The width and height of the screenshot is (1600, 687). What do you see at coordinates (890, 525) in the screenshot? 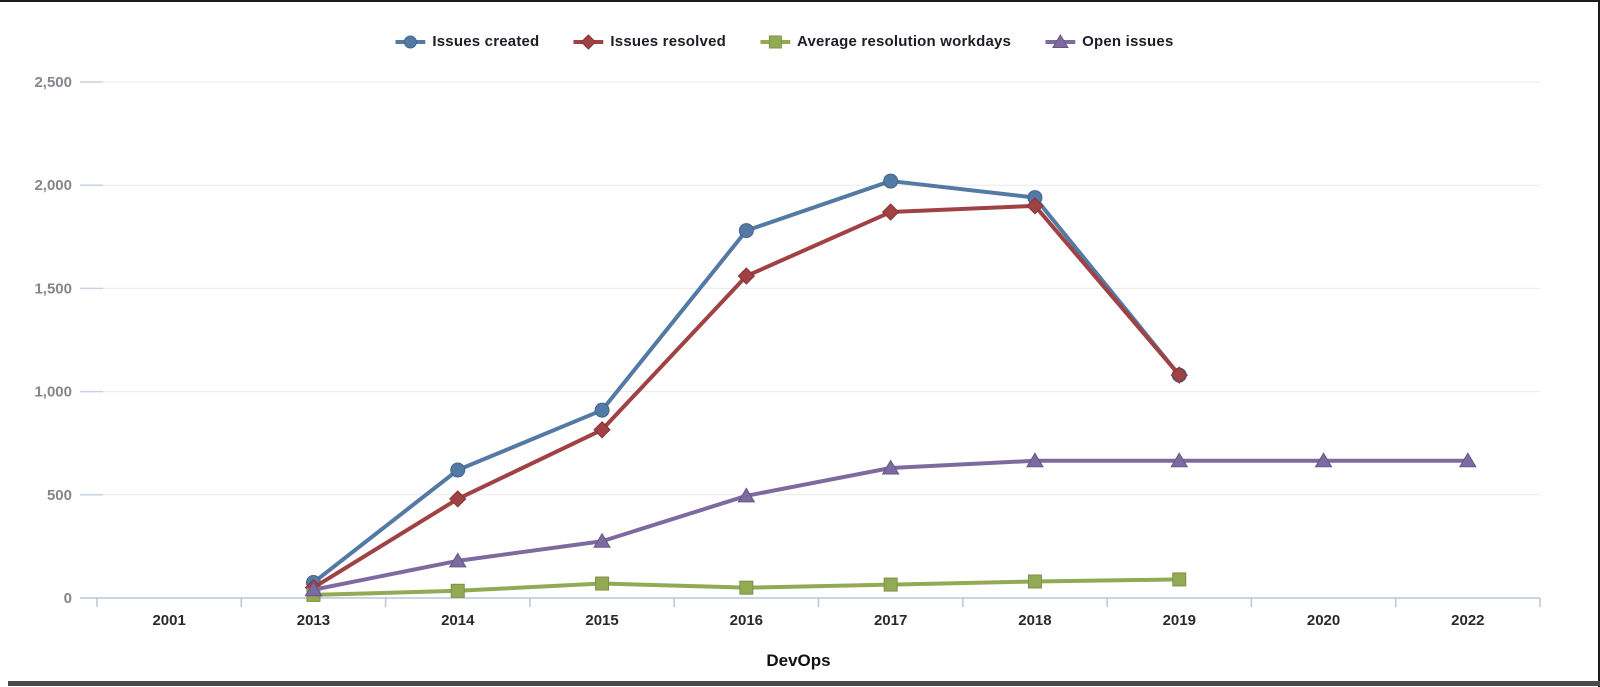
I see `series-line-open-issues` at bounding box center [890, 525].